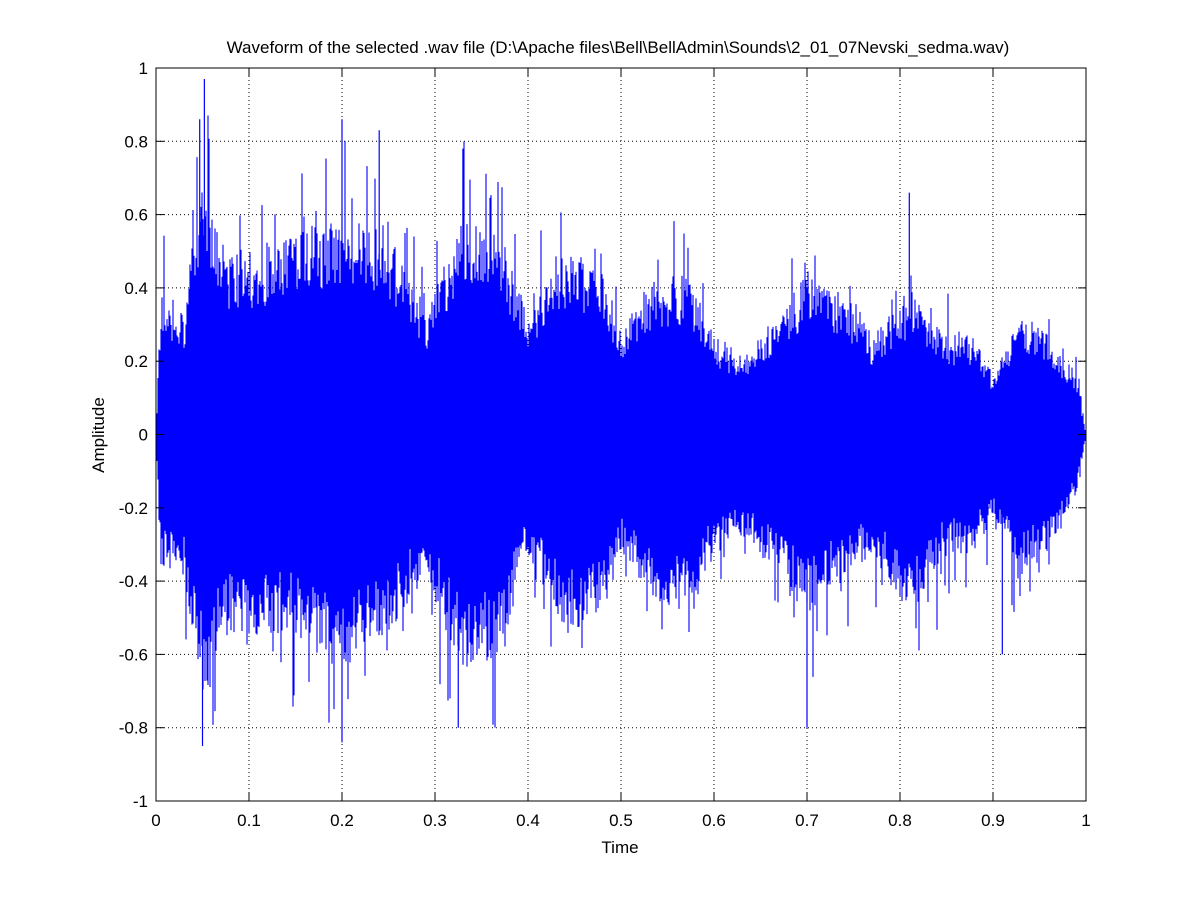  What do you see at coordinates (528, 820) in the screenshot?
I see `x-tick-label: 0.4` at bounding box center [528, 820].